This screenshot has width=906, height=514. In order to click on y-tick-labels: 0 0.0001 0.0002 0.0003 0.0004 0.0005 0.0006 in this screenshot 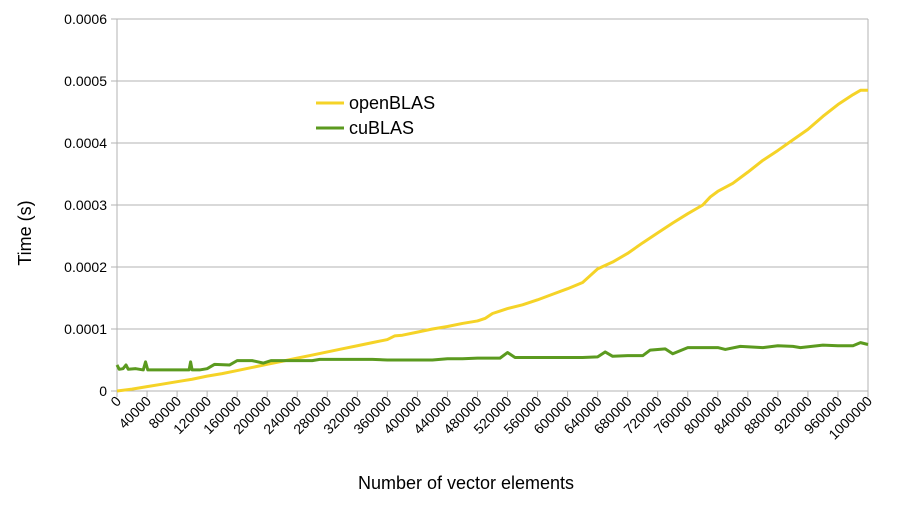, I will do `click(85, 205)`.